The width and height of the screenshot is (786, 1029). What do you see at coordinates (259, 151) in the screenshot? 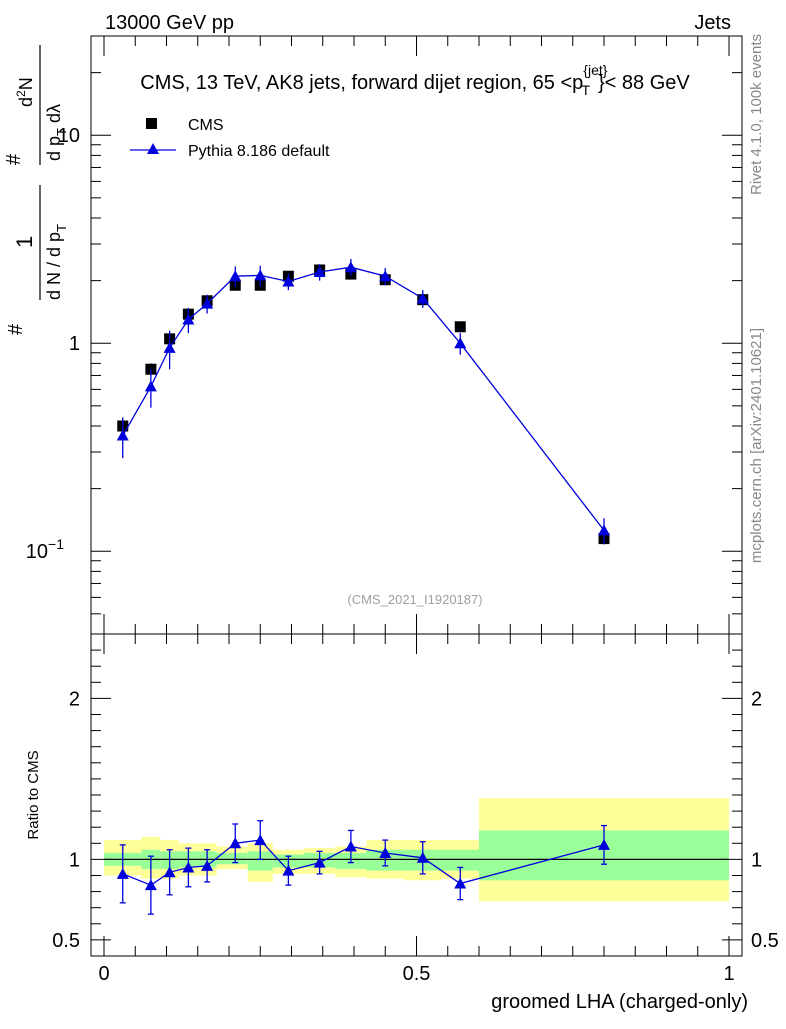
I see `legend-label-pythia: Pythia 8.186 default` at bounding box center [259, 151].